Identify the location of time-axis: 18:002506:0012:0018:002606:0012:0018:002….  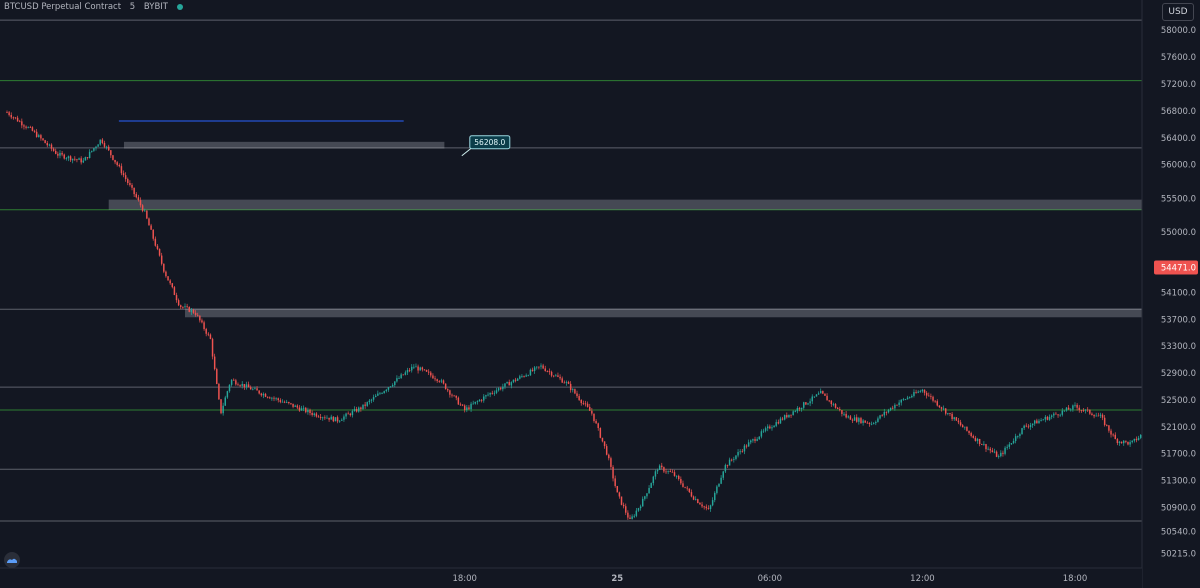
(600, 577).